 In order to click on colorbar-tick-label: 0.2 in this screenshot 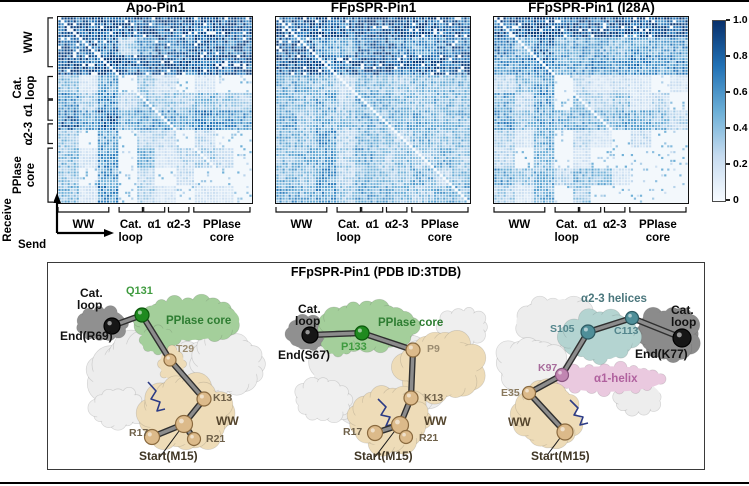, I will do `click(740, 164)`.